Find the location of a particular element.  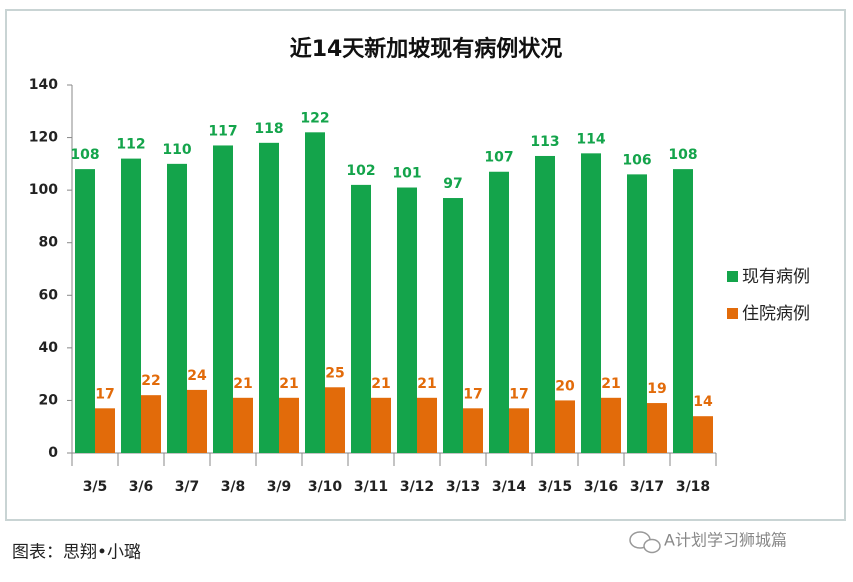

value-label: 20 is located at coordinates (565, 386).